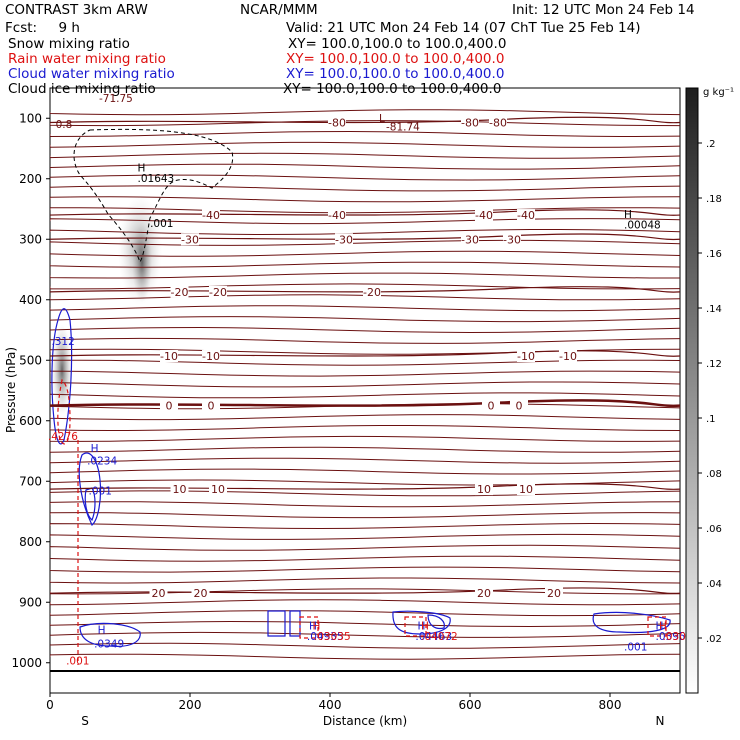 This screenshot has width=740, height=740. What do you see at coordinates (392, 89) in the screenshot?
I see `legend-cloud-ice-xy: XY= 100.0,100.0 to 100.0,400.0` at bounding box center [392, 89].